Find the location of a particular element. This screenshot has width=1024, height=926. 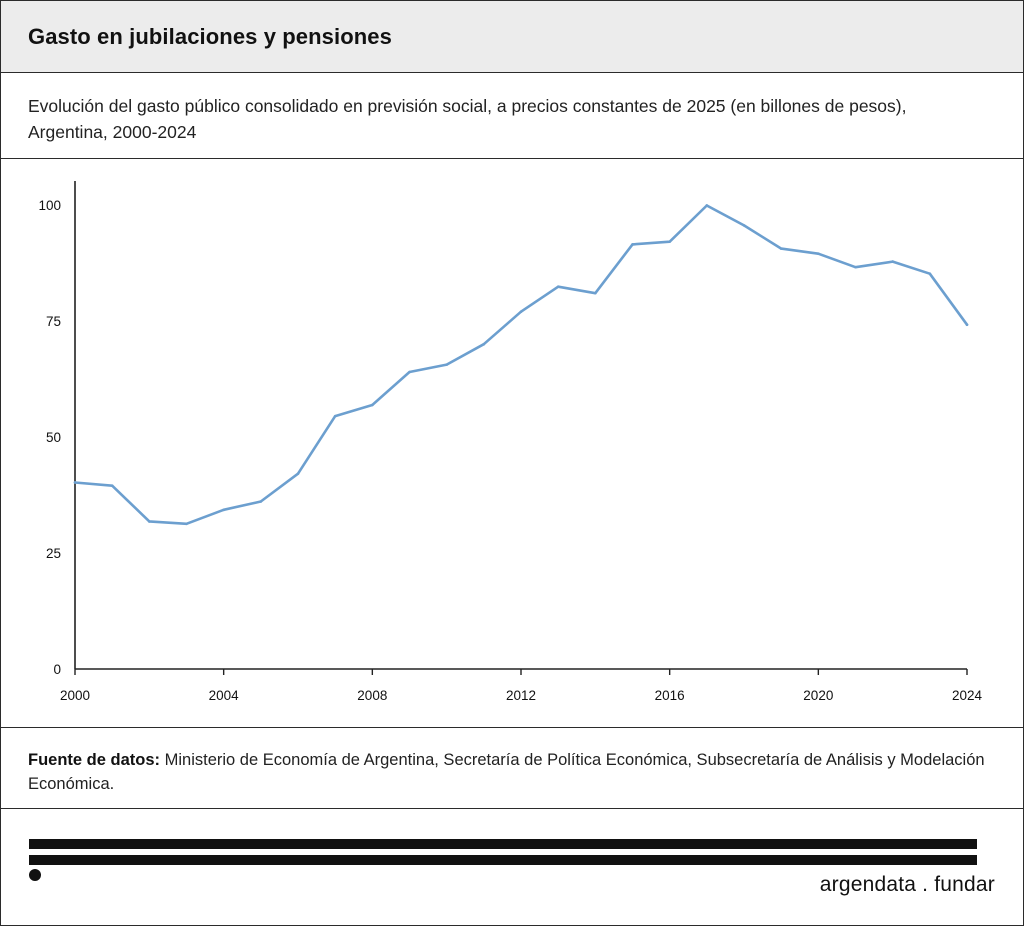

y-tick-label: 0 is located at coordinates (57, 669).